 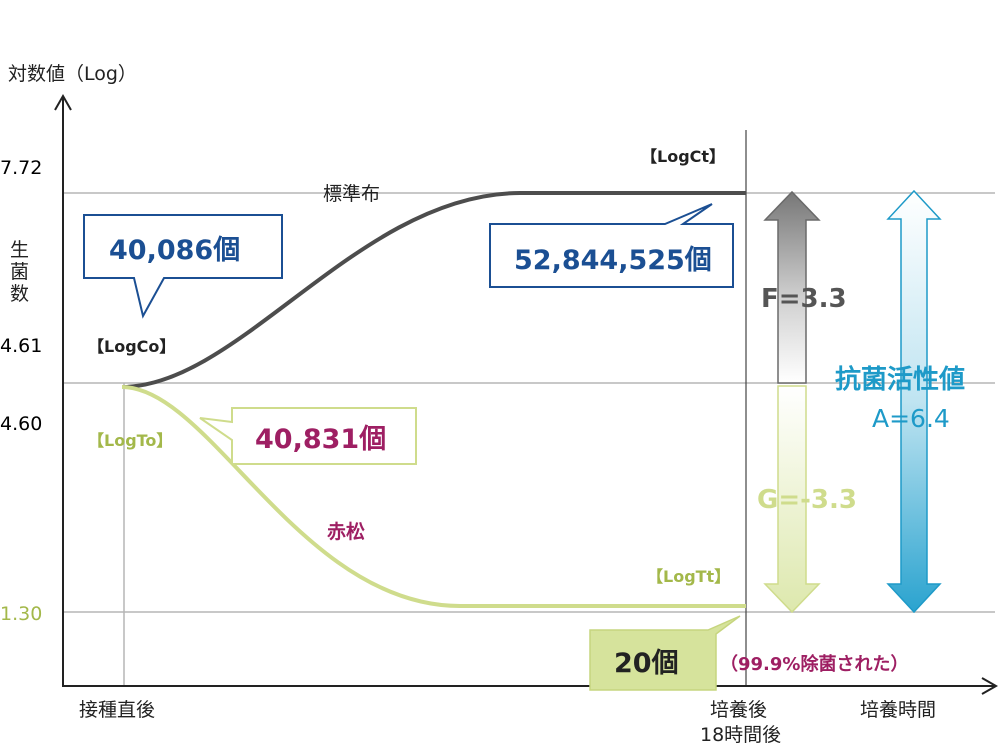 I want to click on y-axis-vertical-label: 生 菌 数, so click(x=19, y=272).